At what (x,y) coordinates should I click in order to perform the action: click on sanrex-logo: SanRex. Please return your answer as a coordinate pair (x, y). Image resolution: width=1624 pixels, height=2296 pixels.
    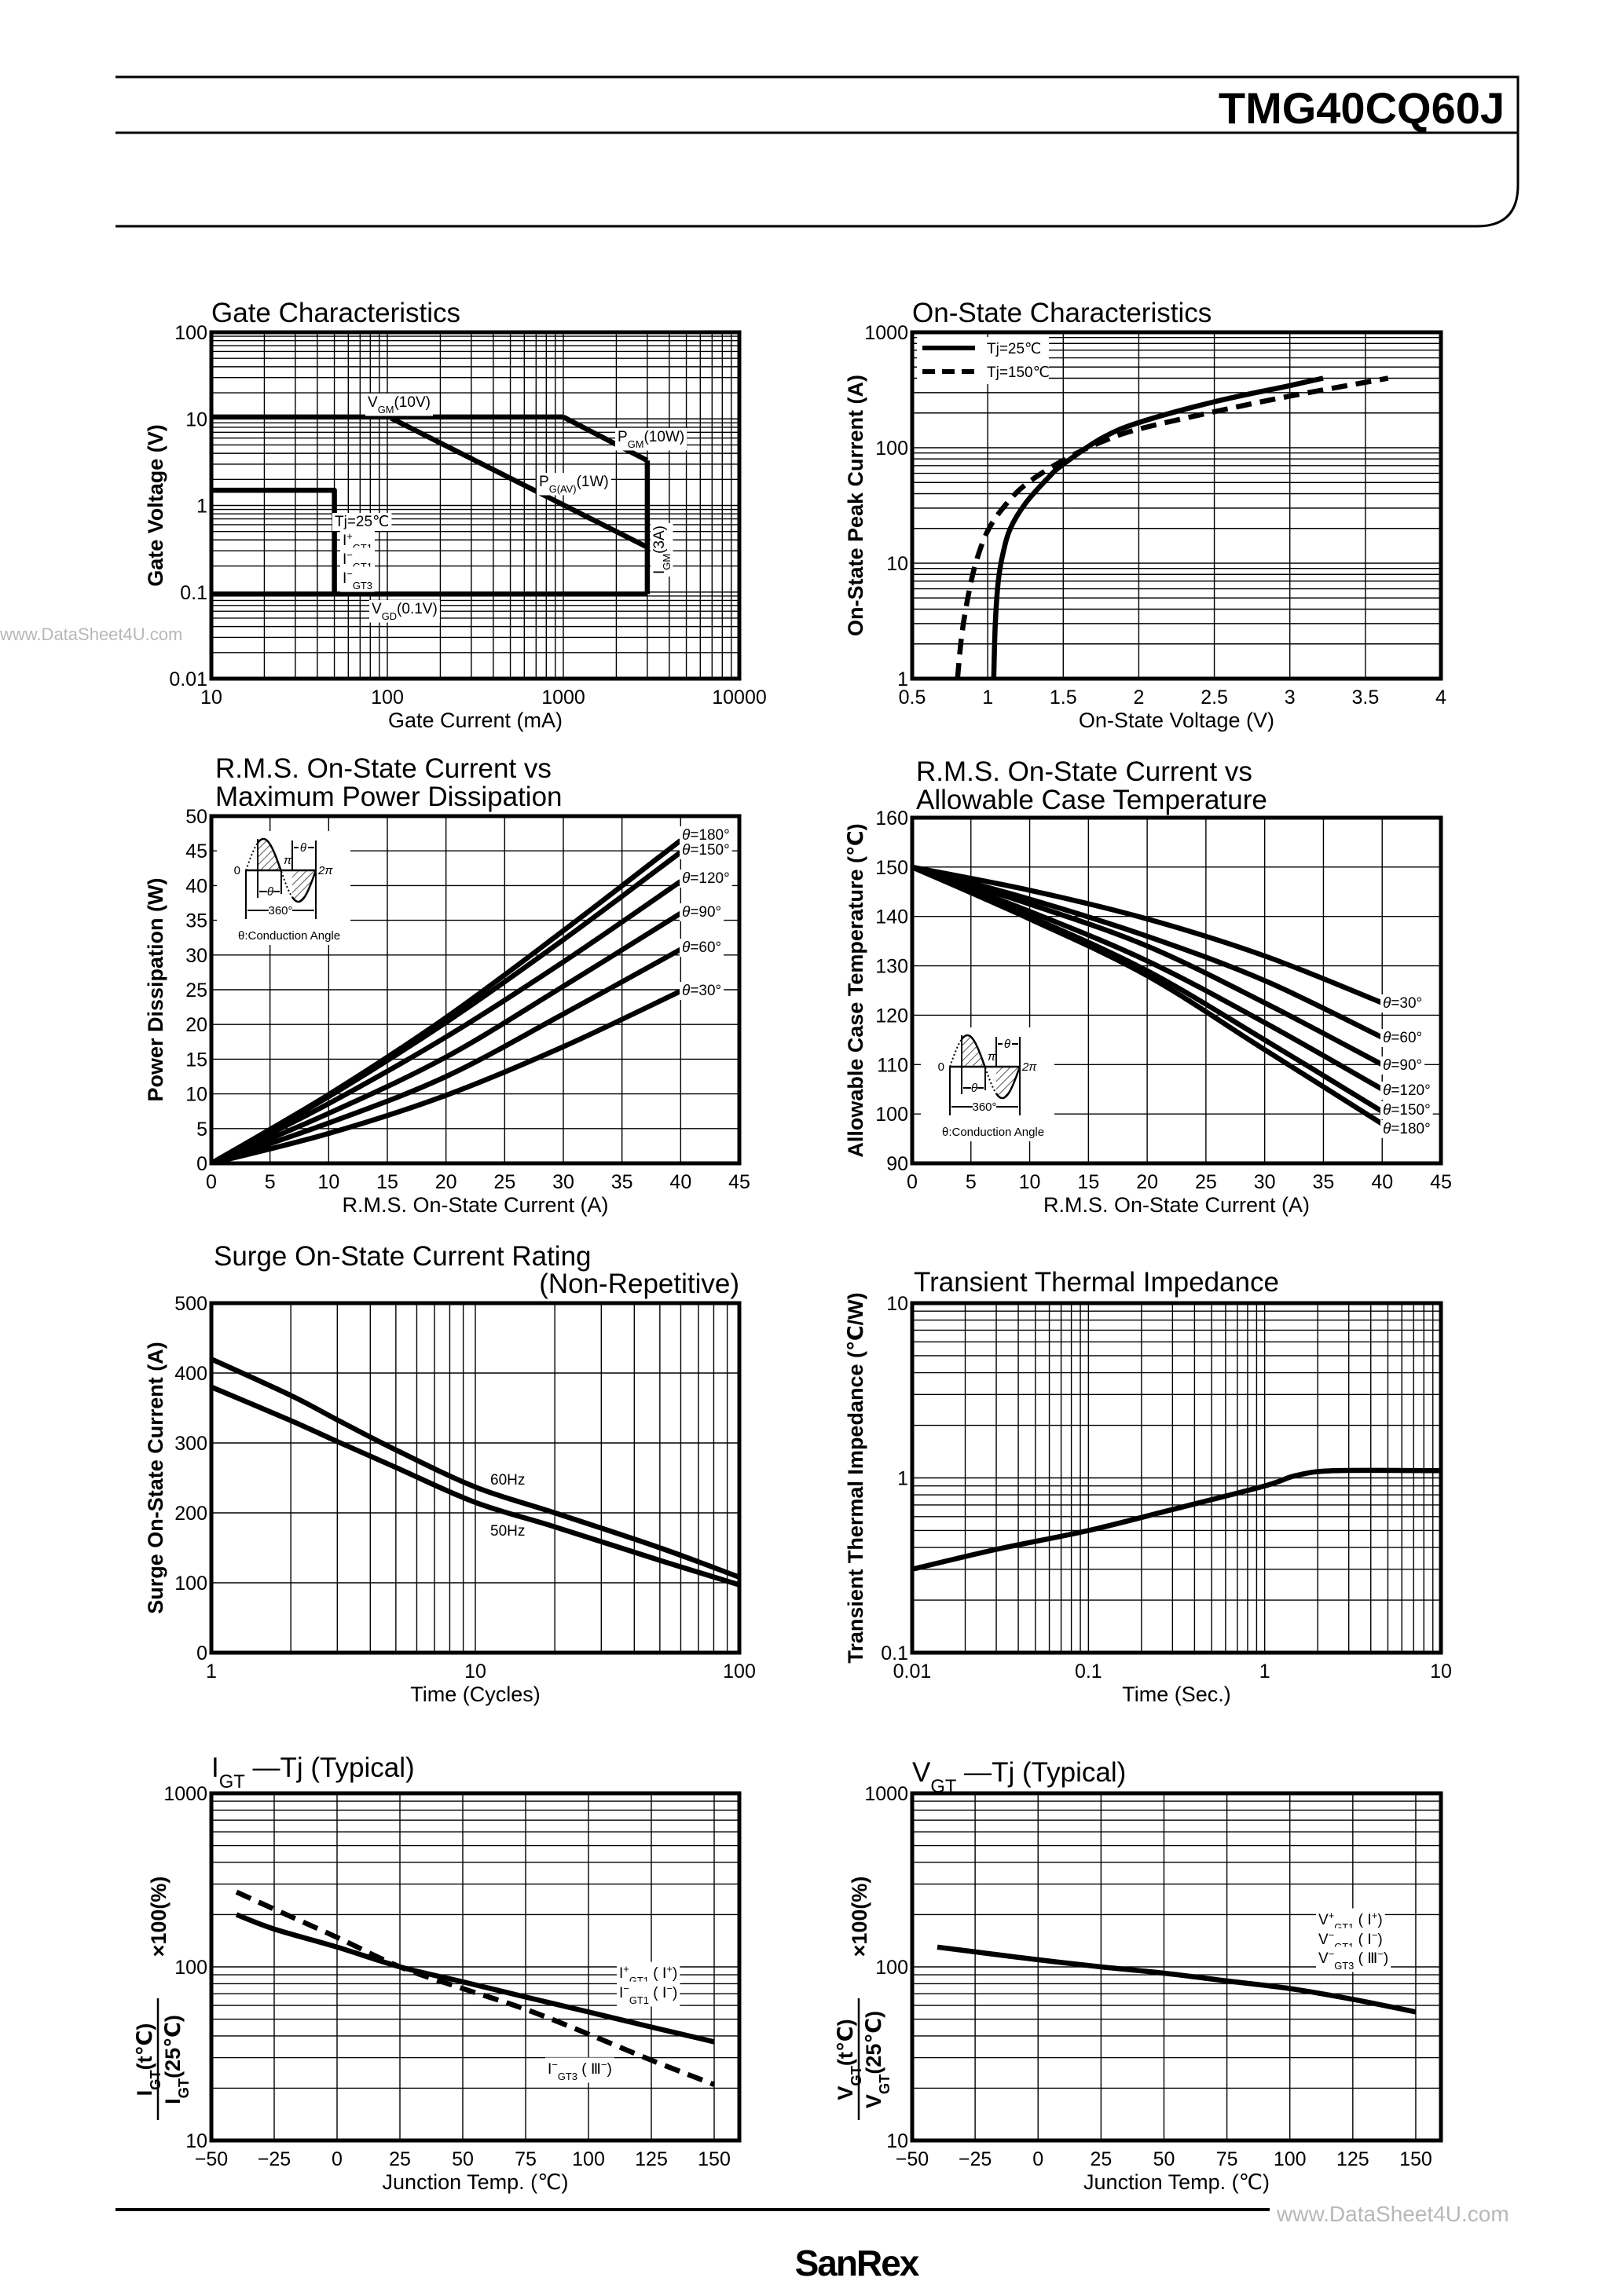
    Looking at the image, I should click on (857, 2263).